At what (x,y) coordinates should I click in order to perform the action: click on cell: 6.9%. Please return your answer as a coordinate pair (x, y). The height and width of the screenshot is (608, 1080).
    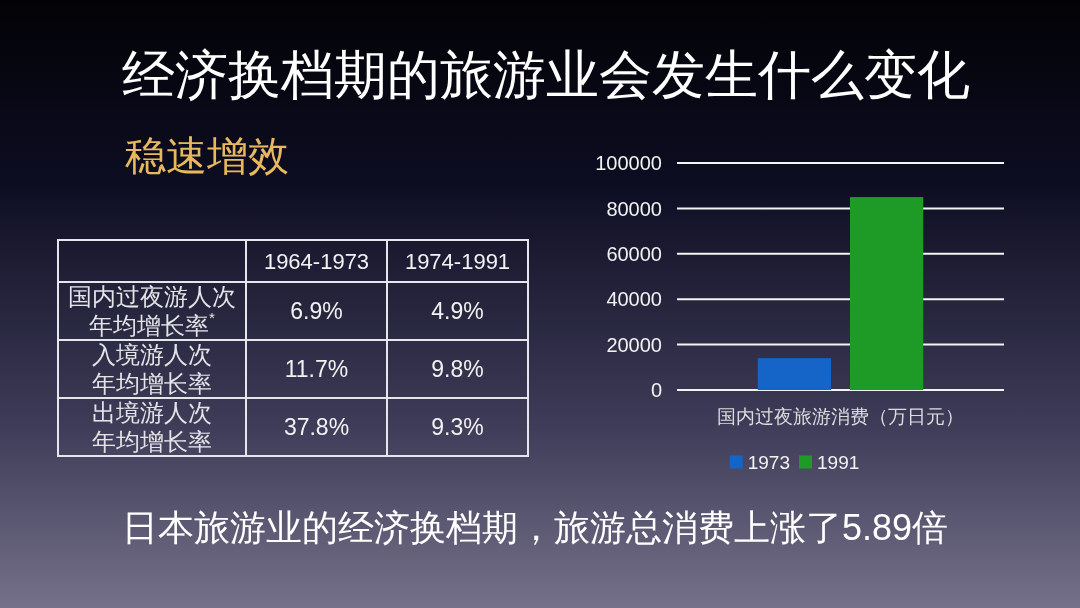
    Looking at the image, I should click on (316, 311).